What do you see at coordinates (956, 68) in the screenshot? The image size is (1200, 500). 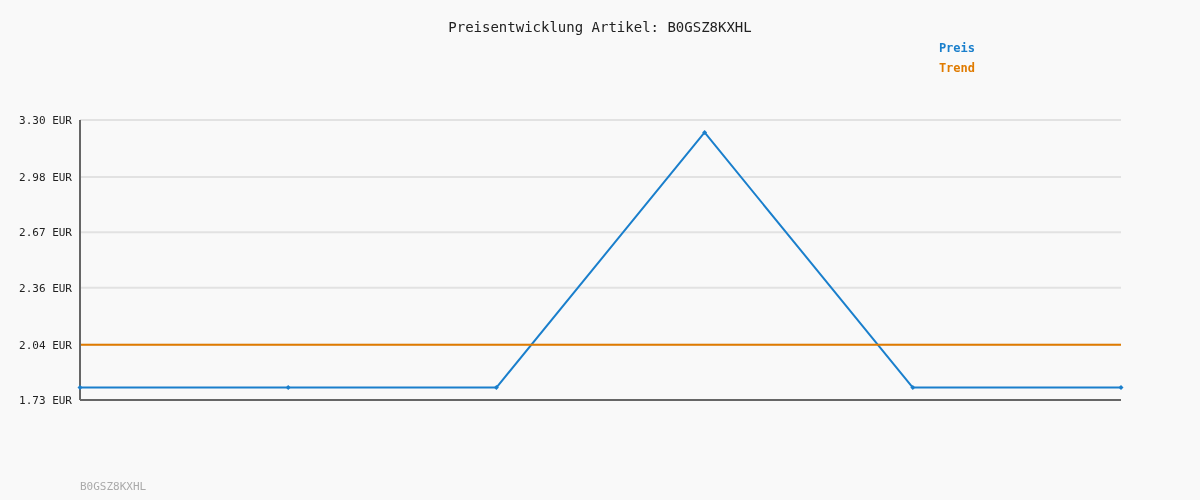 I see `text: Trend` at bounding box center [956, 68].